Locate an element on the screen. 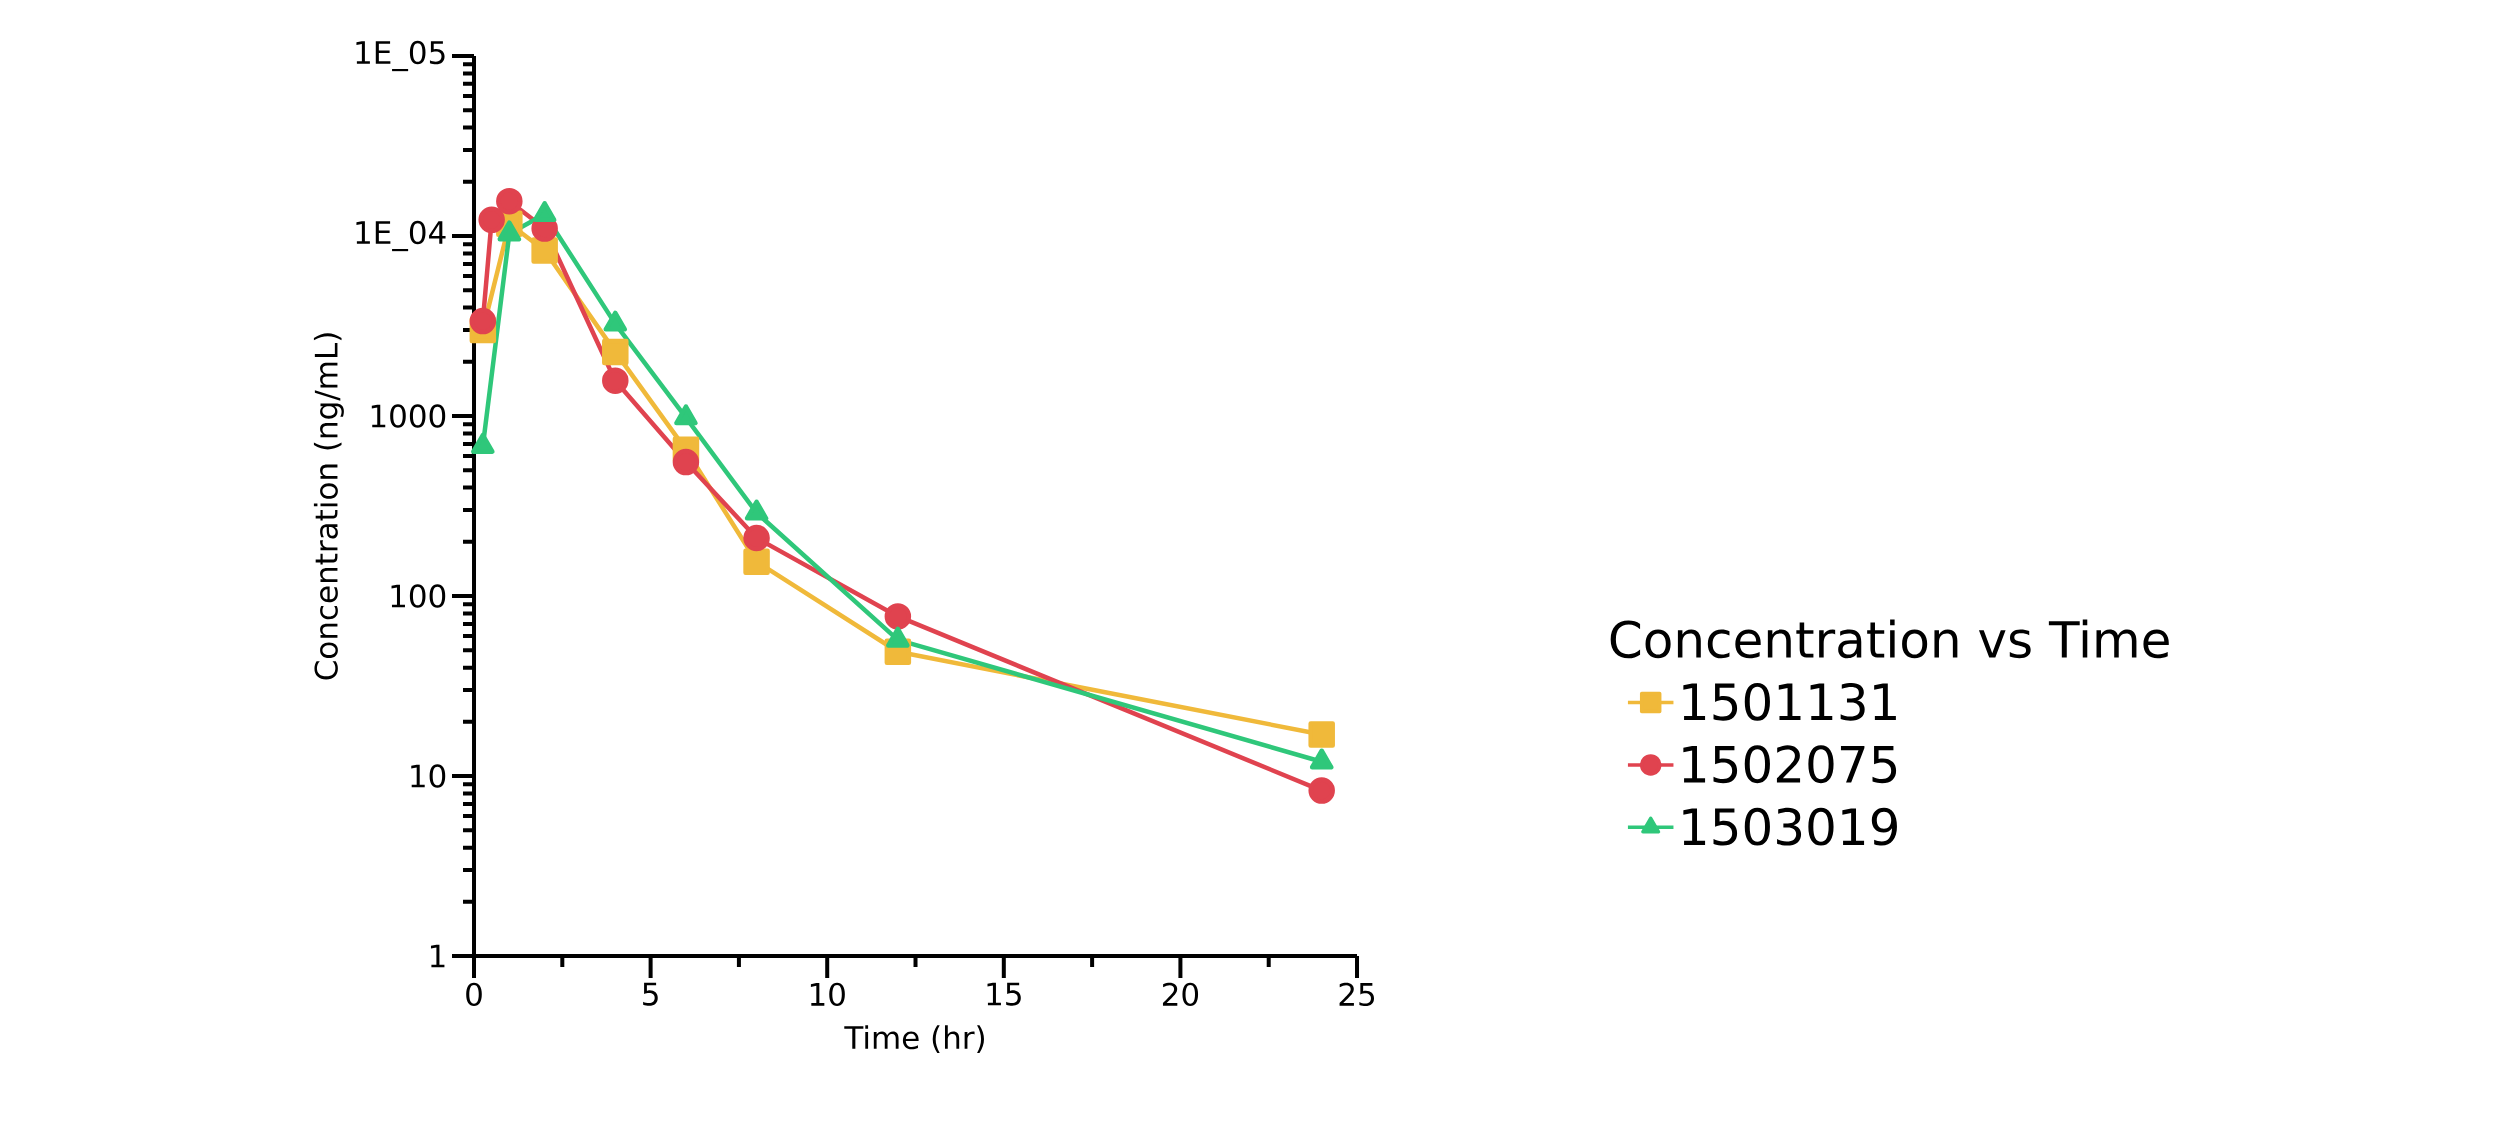  y-tick-label: 1E_04 is located at coordinates (401, 236).